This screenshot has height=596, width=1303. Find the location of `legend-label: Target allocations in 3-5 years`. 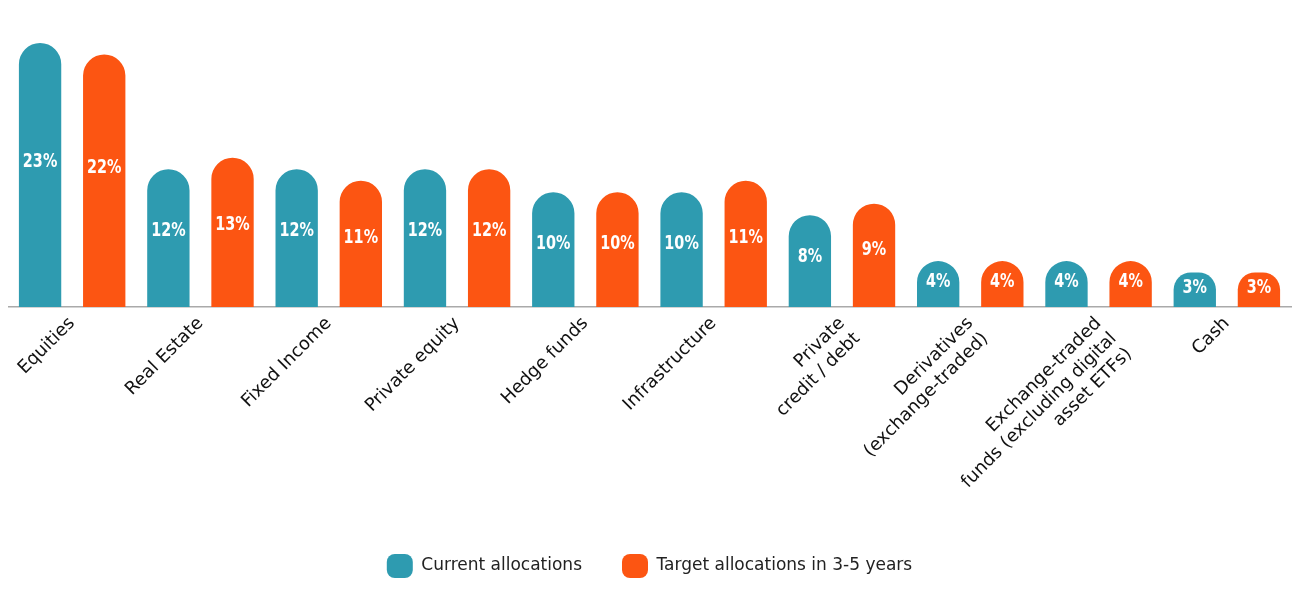

legend-label: Target allocations in 3-5 years is located at coordinates (784, 564).